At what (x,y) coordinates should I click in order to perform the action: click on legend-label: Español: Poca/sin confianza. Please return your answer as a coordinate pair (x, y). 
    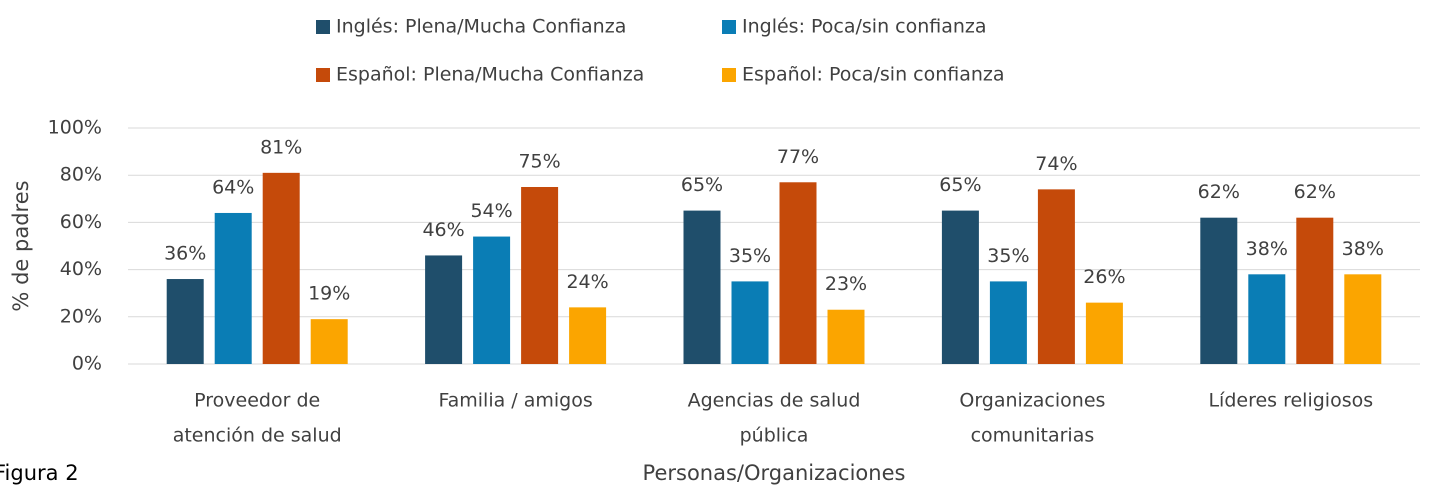
    Looking at the image, I should click on (873, 75).